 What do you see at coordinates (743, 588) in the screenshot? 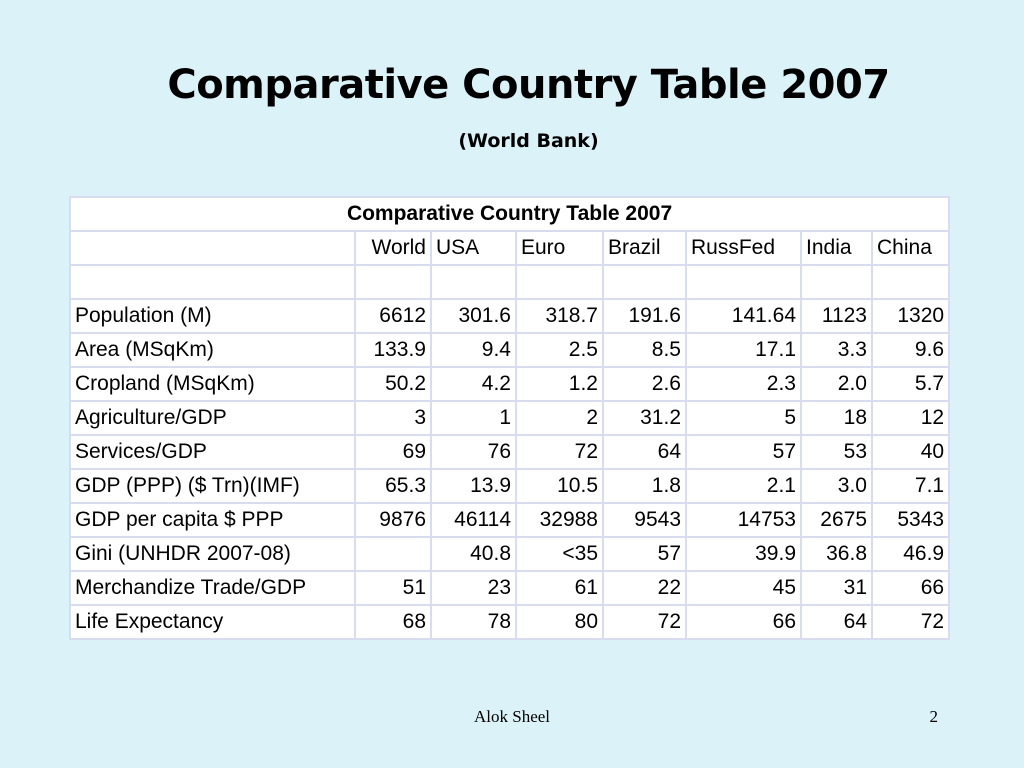
I see `table-cell: 45` at bounding box center [743, 588].